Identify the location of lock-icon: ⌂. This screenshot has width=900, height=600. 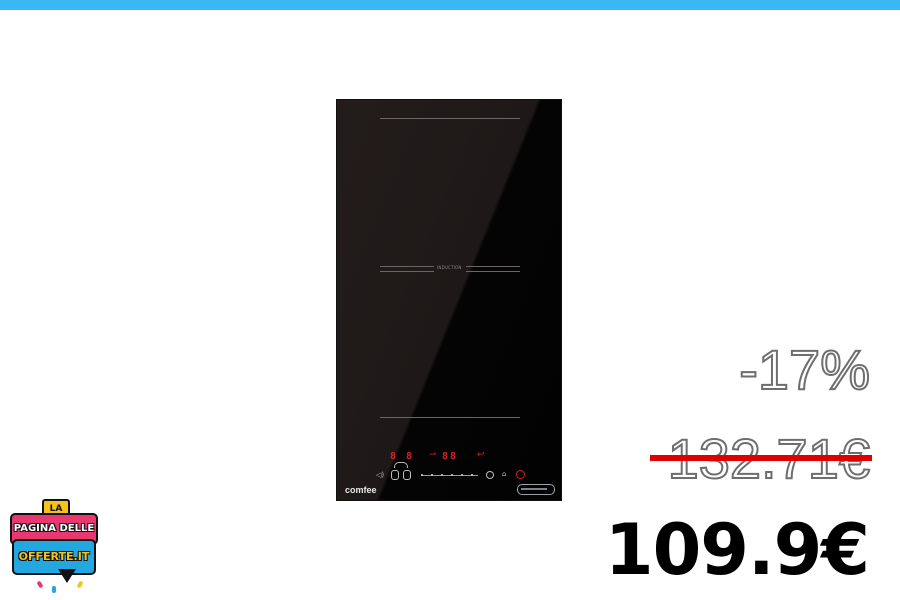
(504, 474).